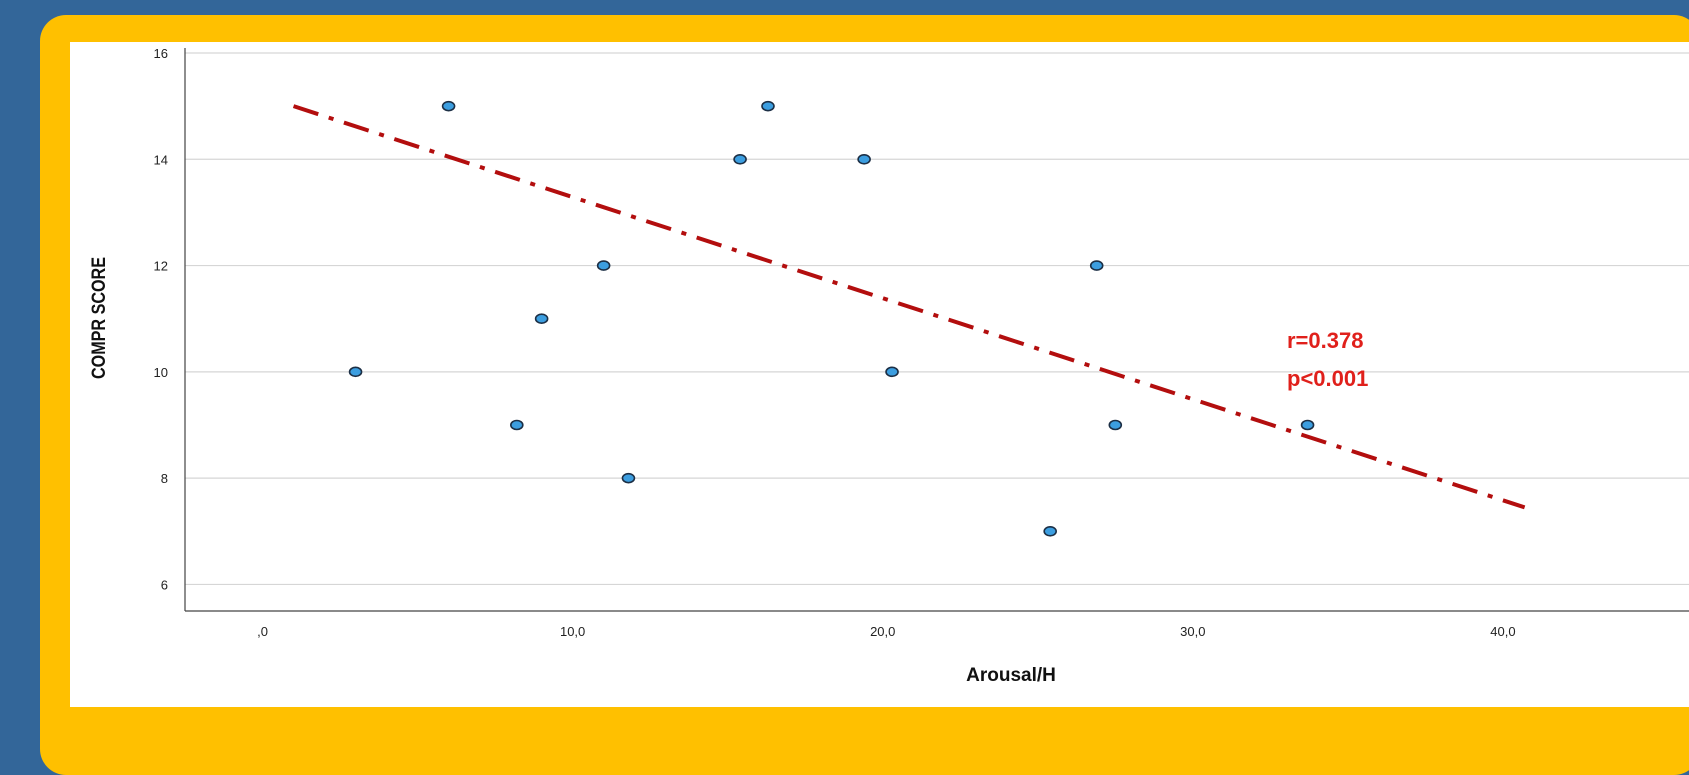 The image size is (1689, 775). Describe the element at coordinates (572, 631) in the screenshot. I see `x-tick-label: 10,0` at that location.